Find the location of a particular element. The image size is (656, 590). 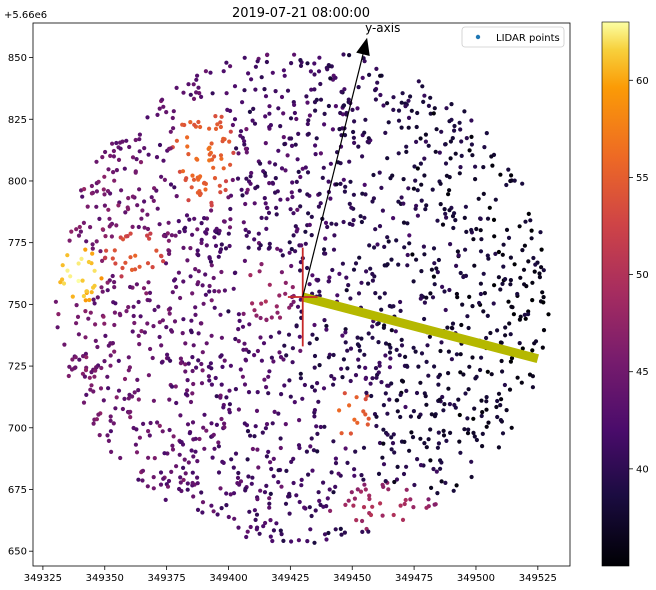

x-tick-label: 349350 is located at coordinates (105, 578).